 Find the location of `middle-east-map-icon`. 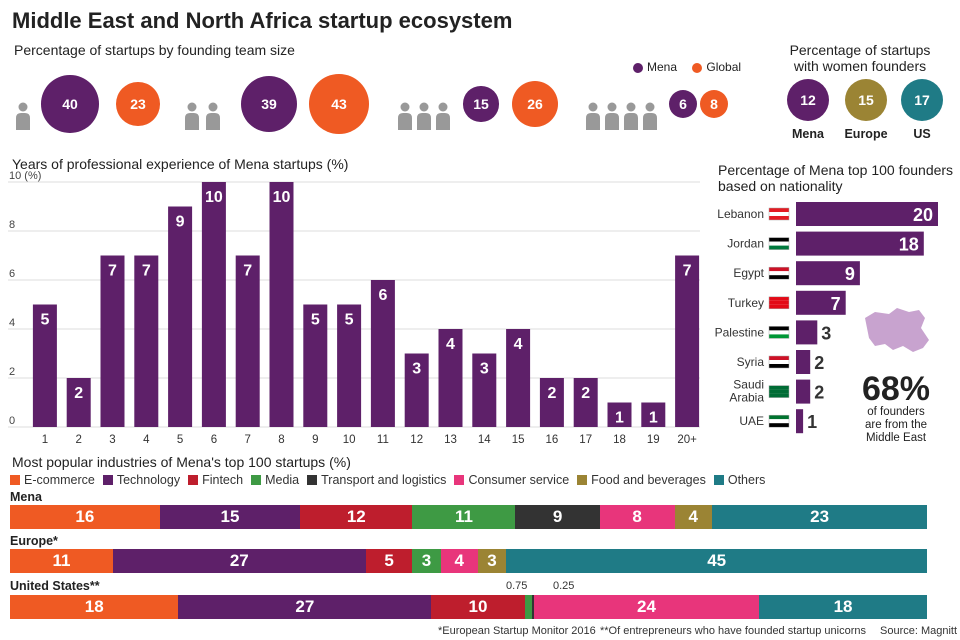

middle-east-map-icon is located at coordinates (897, 330).